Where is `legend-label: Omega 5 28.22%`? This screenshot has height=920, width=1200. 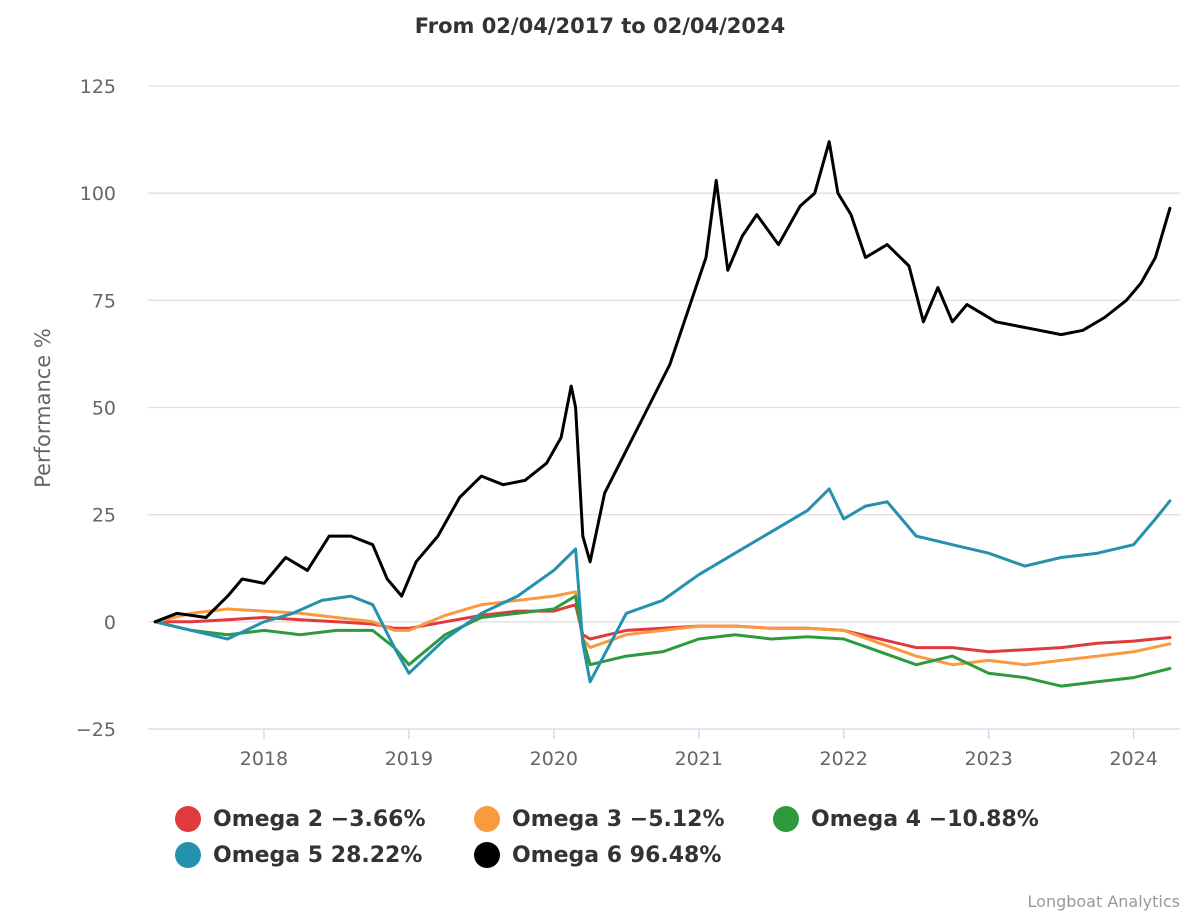 legend-label: Omega 5 28.22% is located at coordinates (318, 855).